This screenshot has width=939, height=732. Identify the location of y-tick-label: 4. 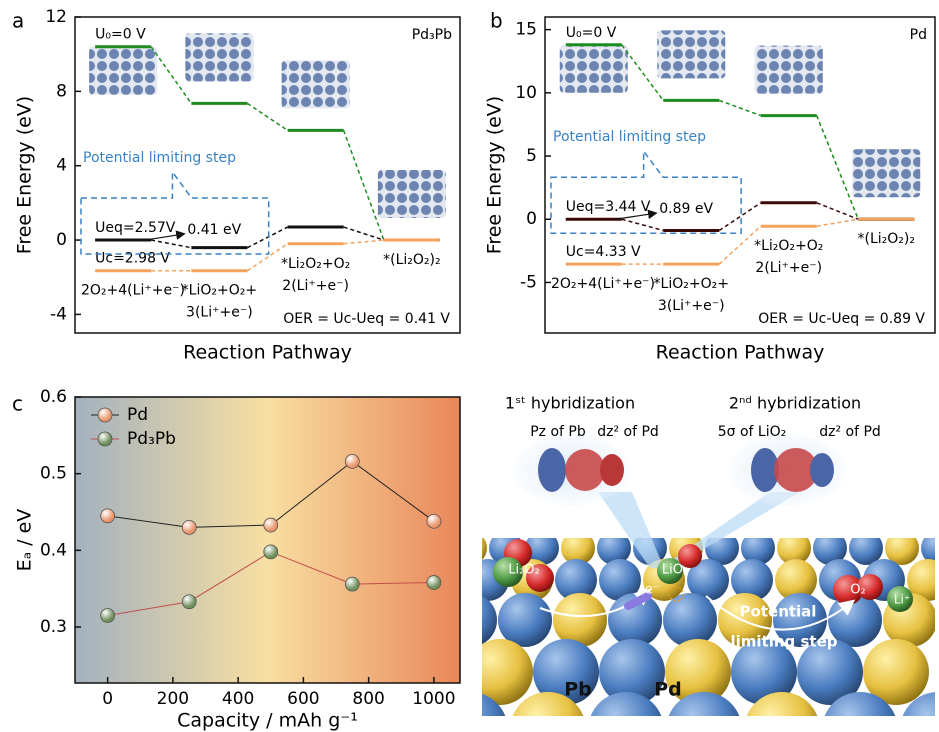
(61, 166).